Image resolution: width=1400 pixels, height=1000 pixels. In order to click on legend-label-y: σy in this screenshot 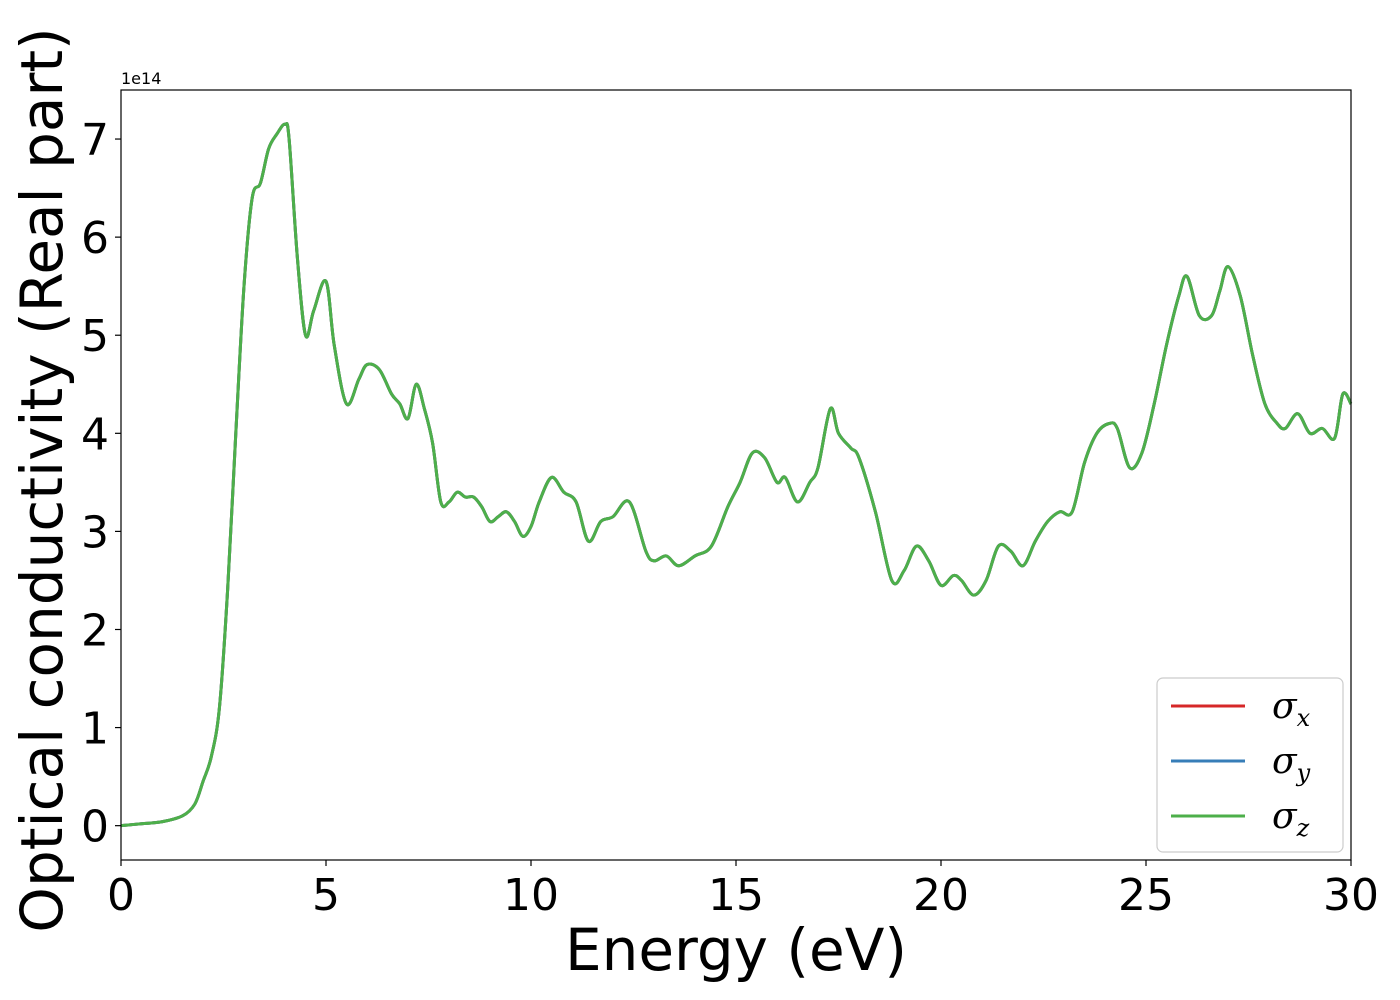, I will do `click(1291, 764)`.